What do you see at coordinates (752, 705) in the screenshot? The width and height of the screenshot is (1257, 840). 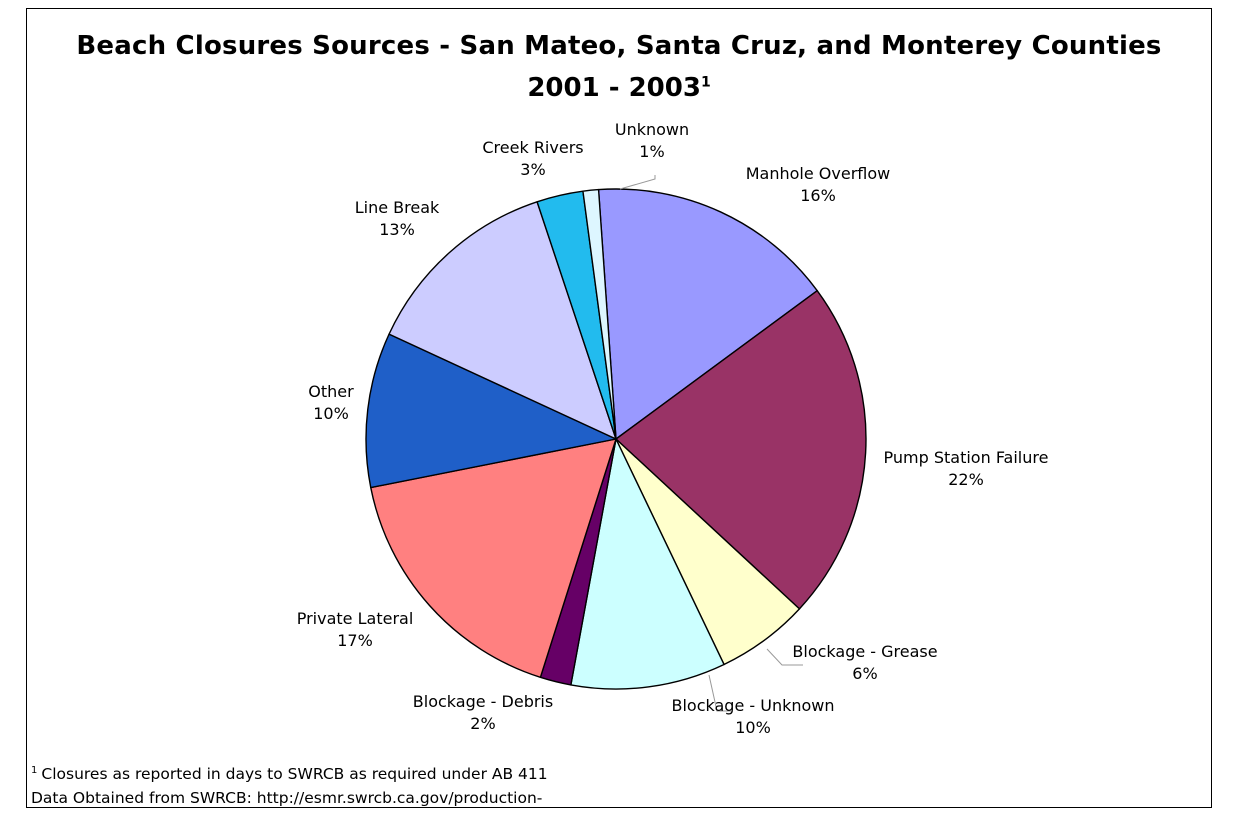 I see `slice-label-blockage-unknown: Blockage - Unknown` at bounding box center [752, 705].